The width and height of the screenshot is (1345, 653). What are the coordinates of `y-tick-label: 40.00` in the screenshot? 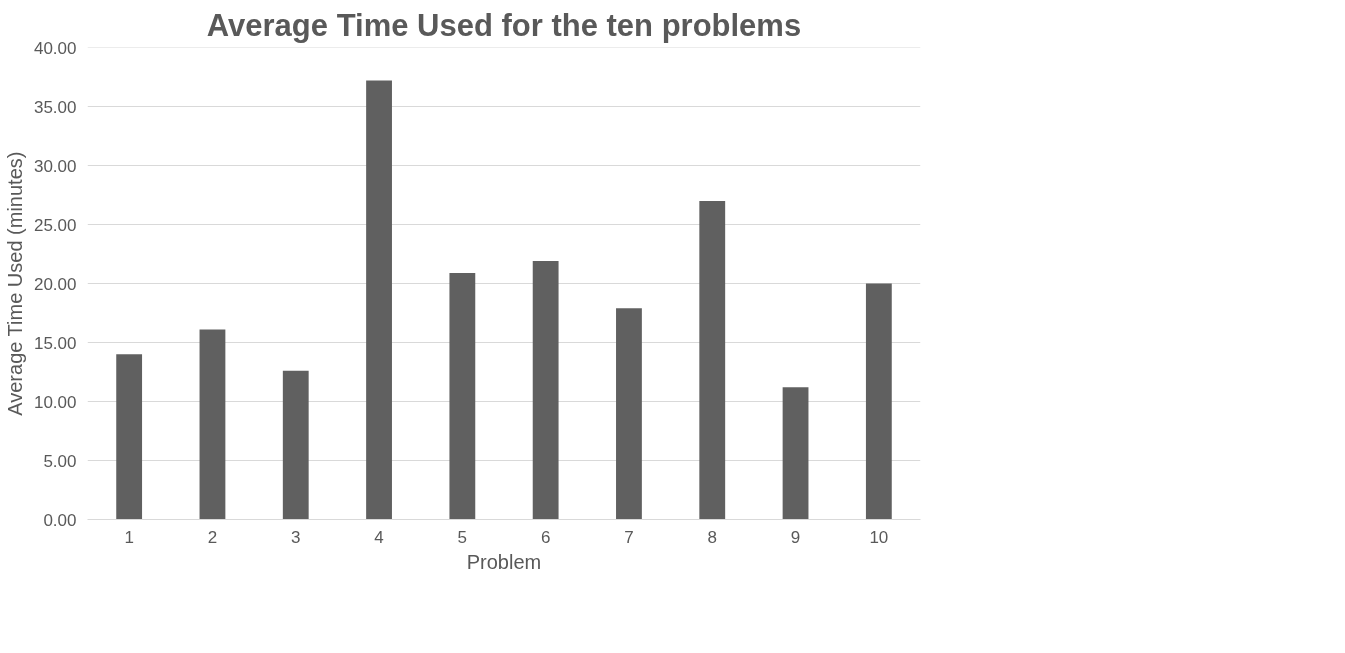 It's located at (55, 48).